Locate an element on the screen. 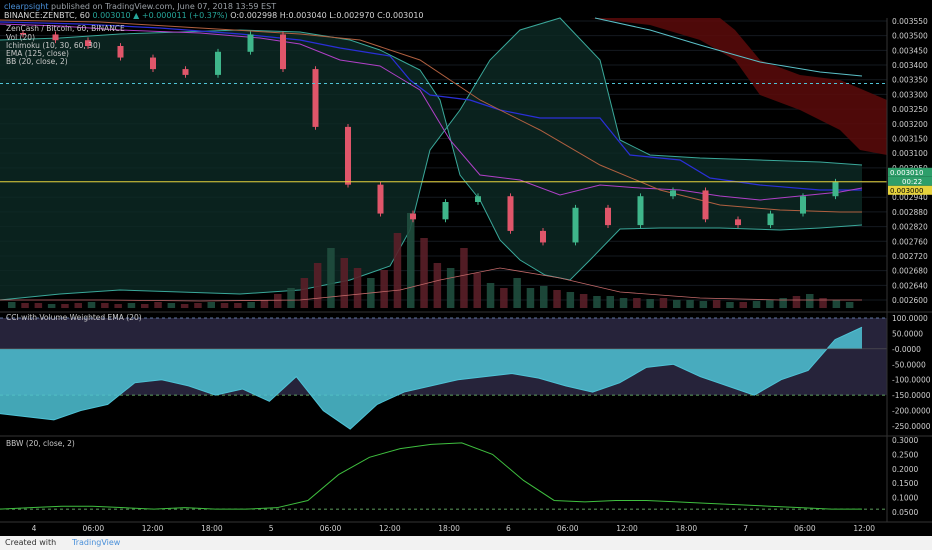 The image size is (932, 550). volume-ma-line is located at coordinates (431, 284).